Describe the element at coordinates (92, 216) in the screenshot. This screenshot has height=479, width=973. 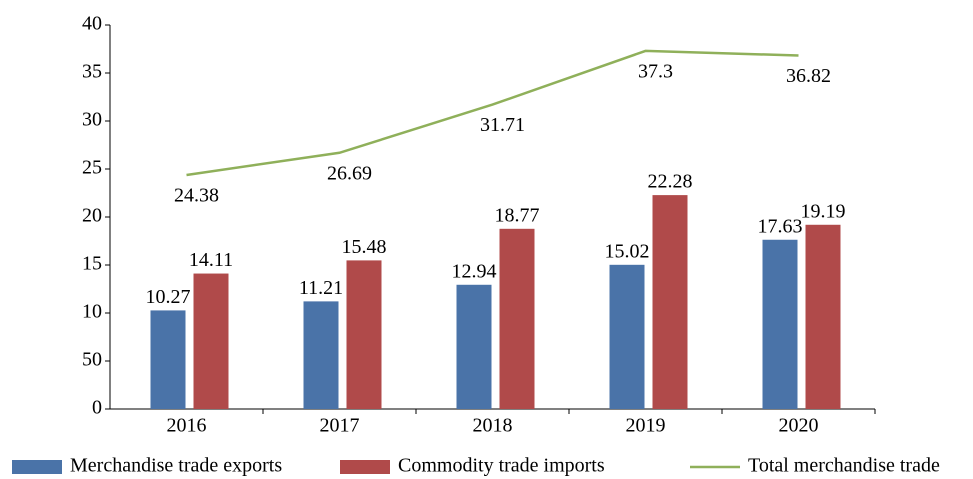
I see `y-tick-label: 20` at that location.